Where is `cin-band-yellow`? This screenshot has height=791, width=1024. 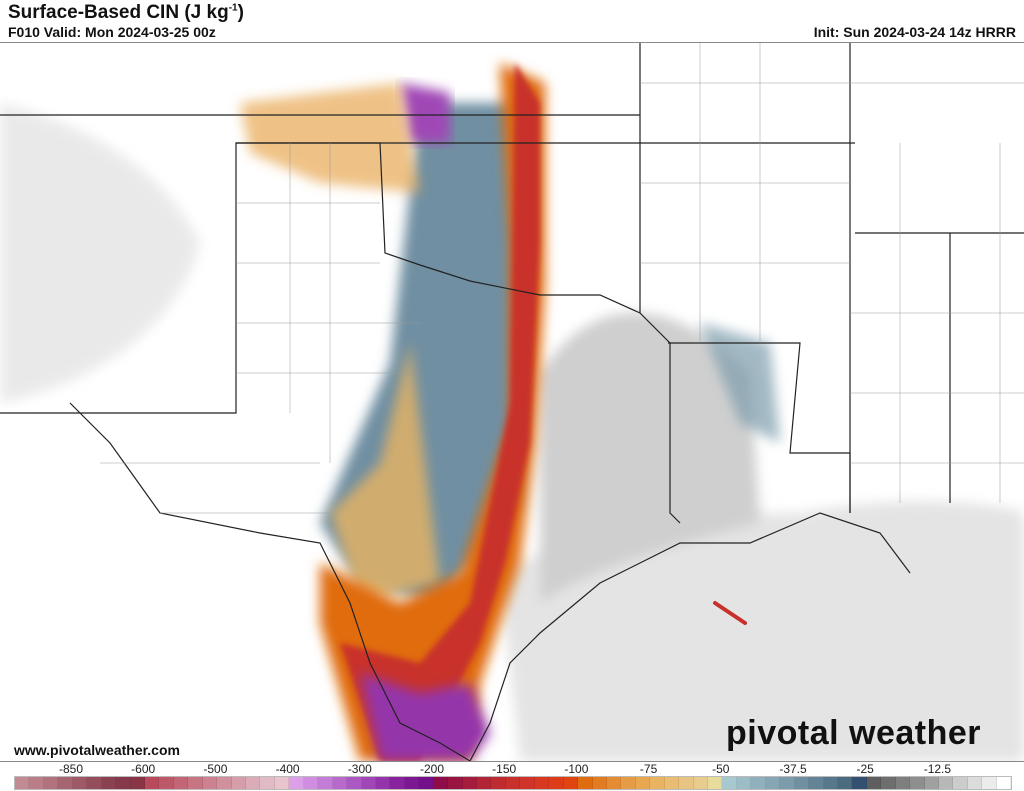 cin-band-yellow is located at coordinates (385, 473).